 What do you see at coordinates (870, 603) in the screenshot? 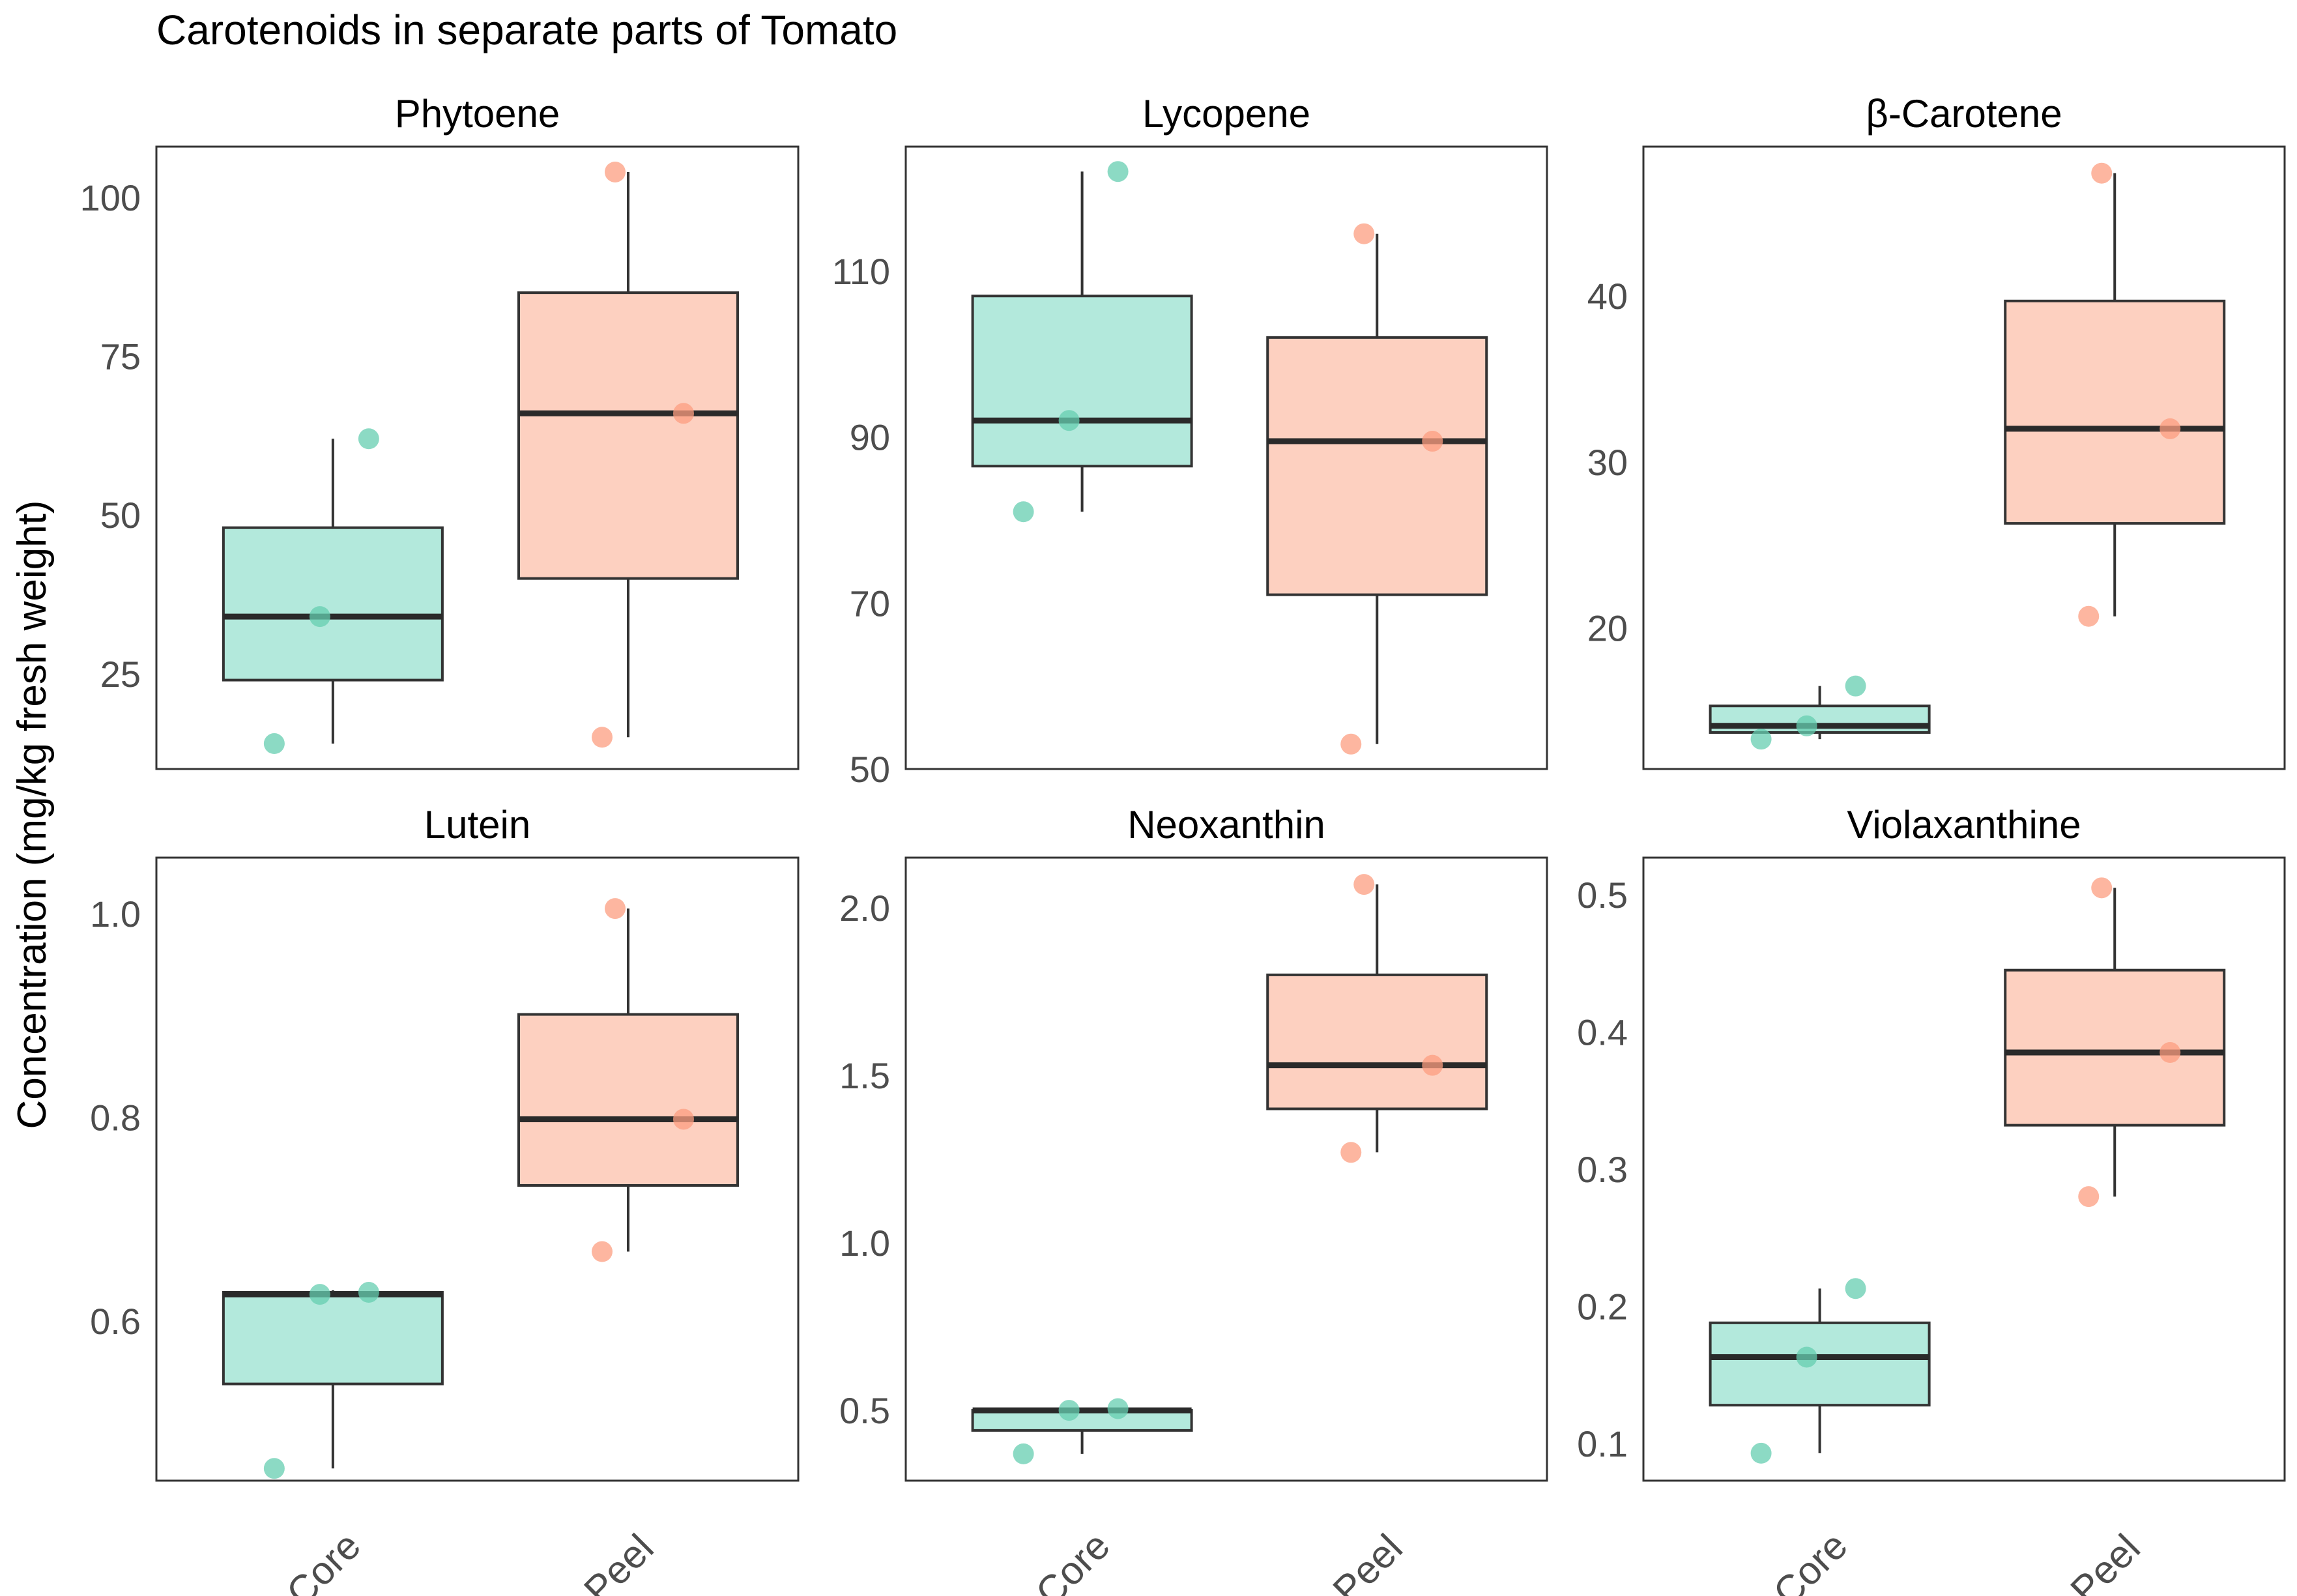
I see `y-tick-label: 70` at bounding box center [870, 603].